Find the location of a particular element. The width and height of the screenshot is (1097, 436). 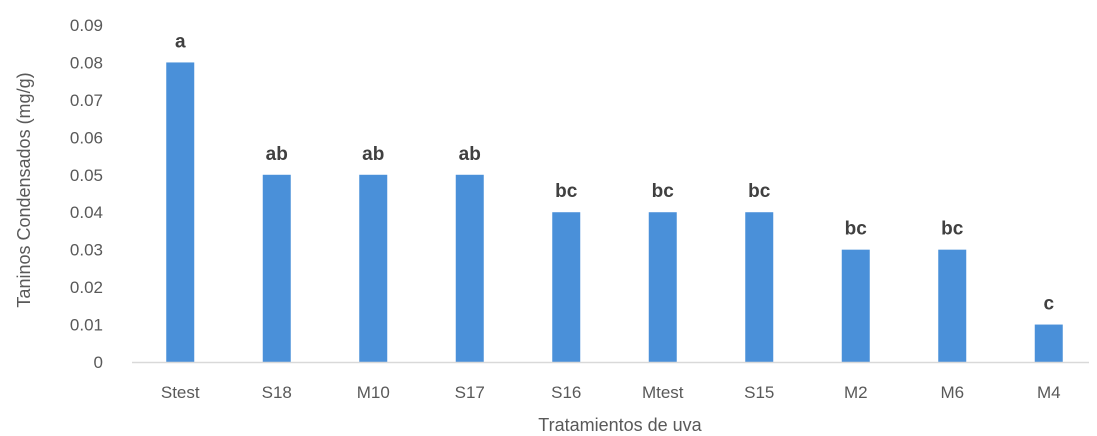

x-tick-label: S17 is located at coordinates (470, 392).